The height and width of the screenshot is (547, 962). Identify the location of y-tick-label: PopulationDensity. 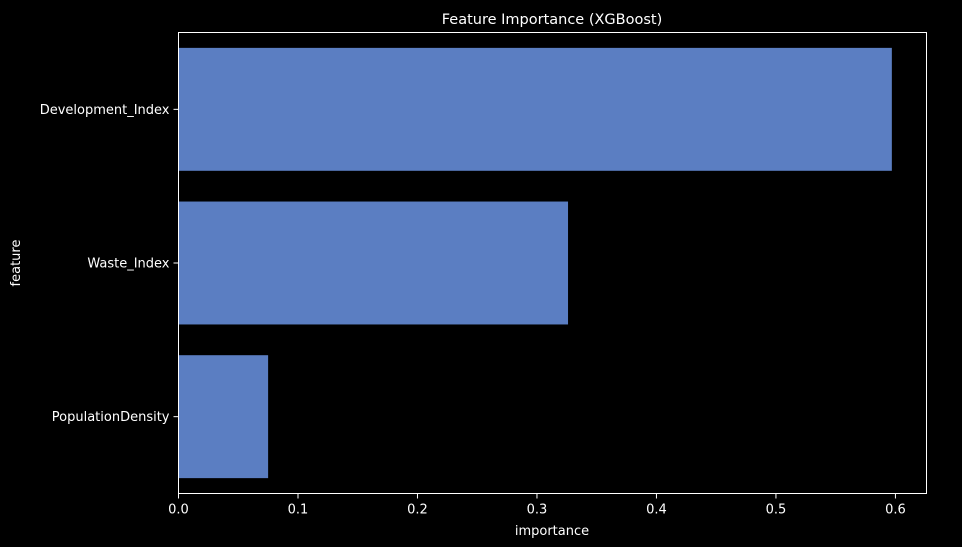
(111, 417).